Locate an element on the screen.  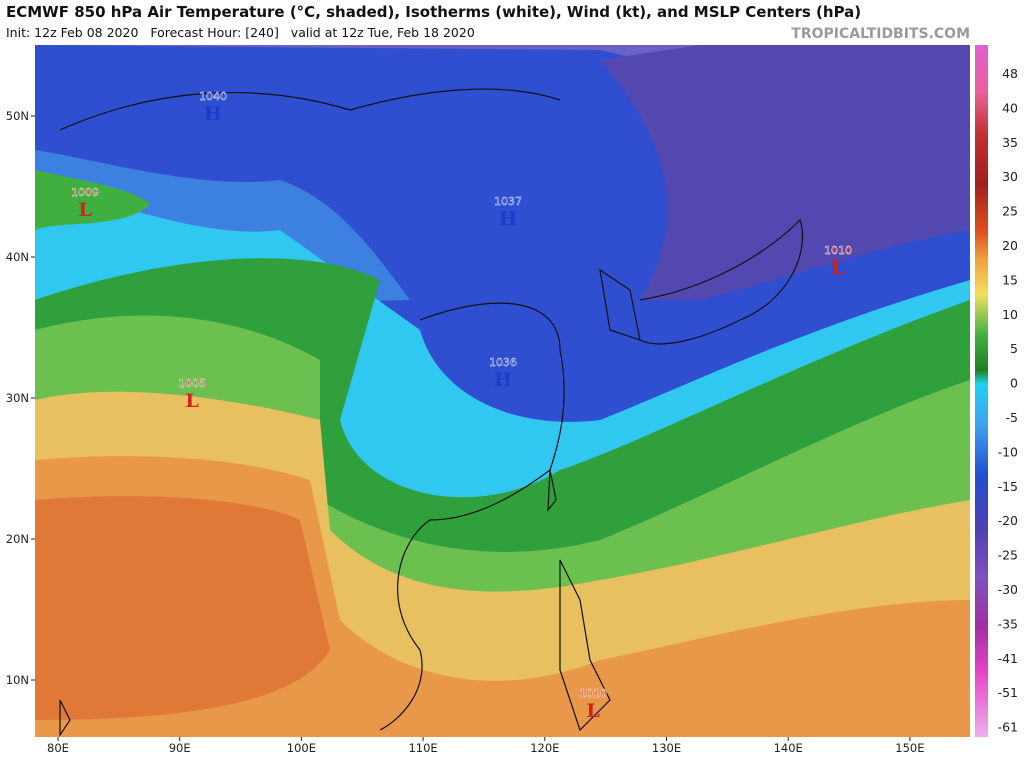
lat-label: 50N is located at coordinates (17, 116).